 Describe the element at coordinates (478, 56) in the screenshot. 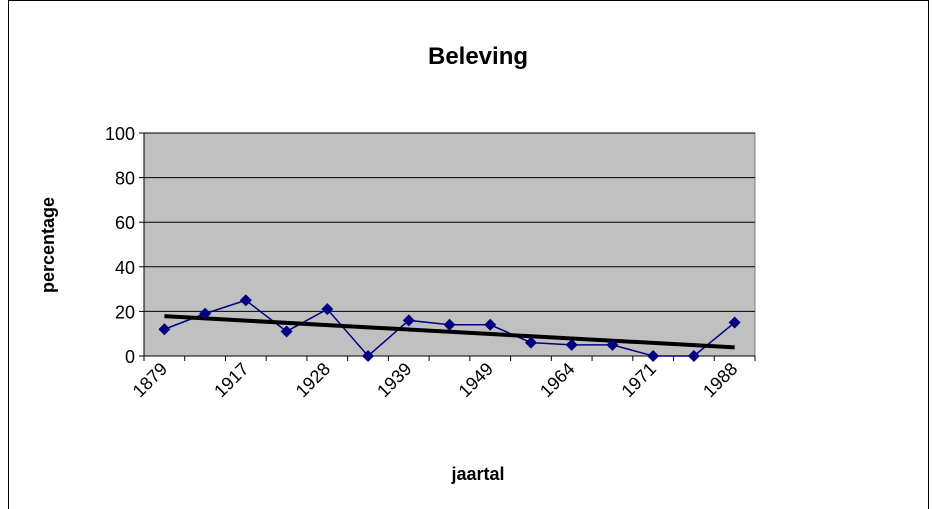

I see `chart-title: Beleving` at that location.